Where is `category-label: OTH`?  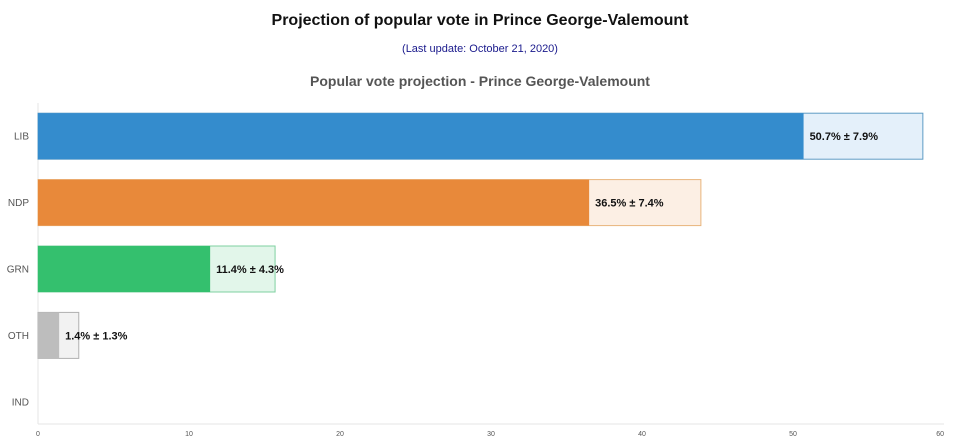
category-label: OTH is located at coordinates (18, 336).